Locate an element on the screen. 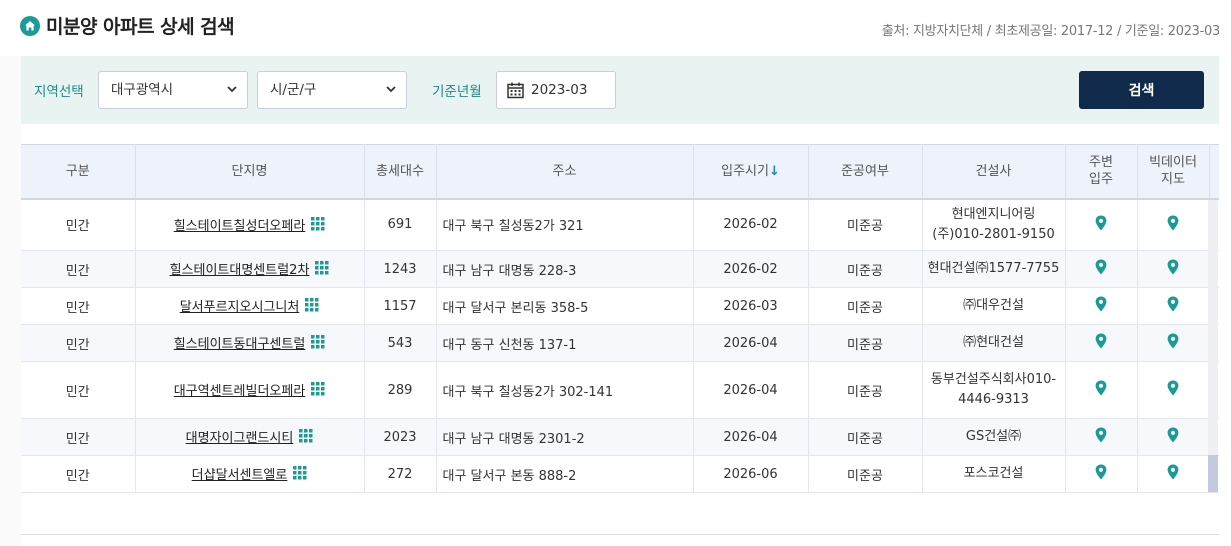  complex-name-link: 대구역센트레빌더오페라 is located at coordinates (239, 391).